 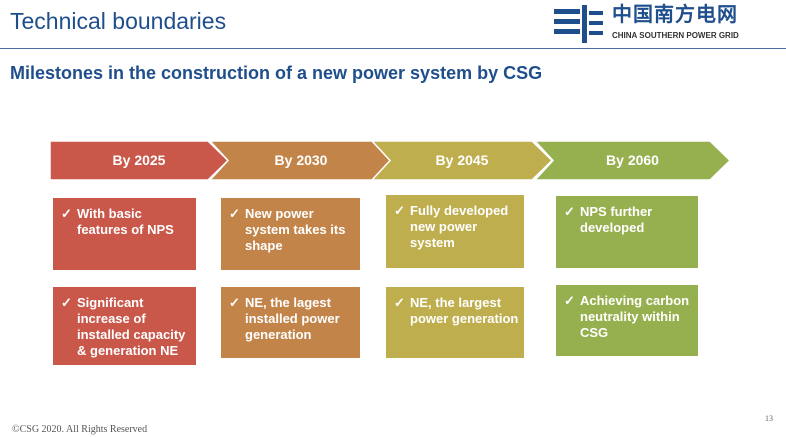 I want to click on milestone-chevron: By 2060, so click(x=632, y=160).